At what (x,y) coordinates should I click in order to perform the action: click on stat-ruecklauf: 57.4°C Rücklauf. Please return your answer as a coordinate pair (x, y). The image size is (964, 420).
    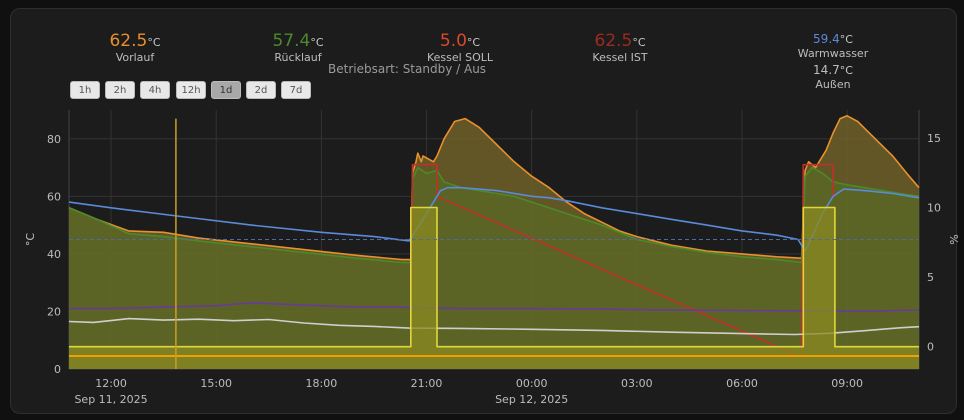
    Looking at the image, I should click on (298, 47).